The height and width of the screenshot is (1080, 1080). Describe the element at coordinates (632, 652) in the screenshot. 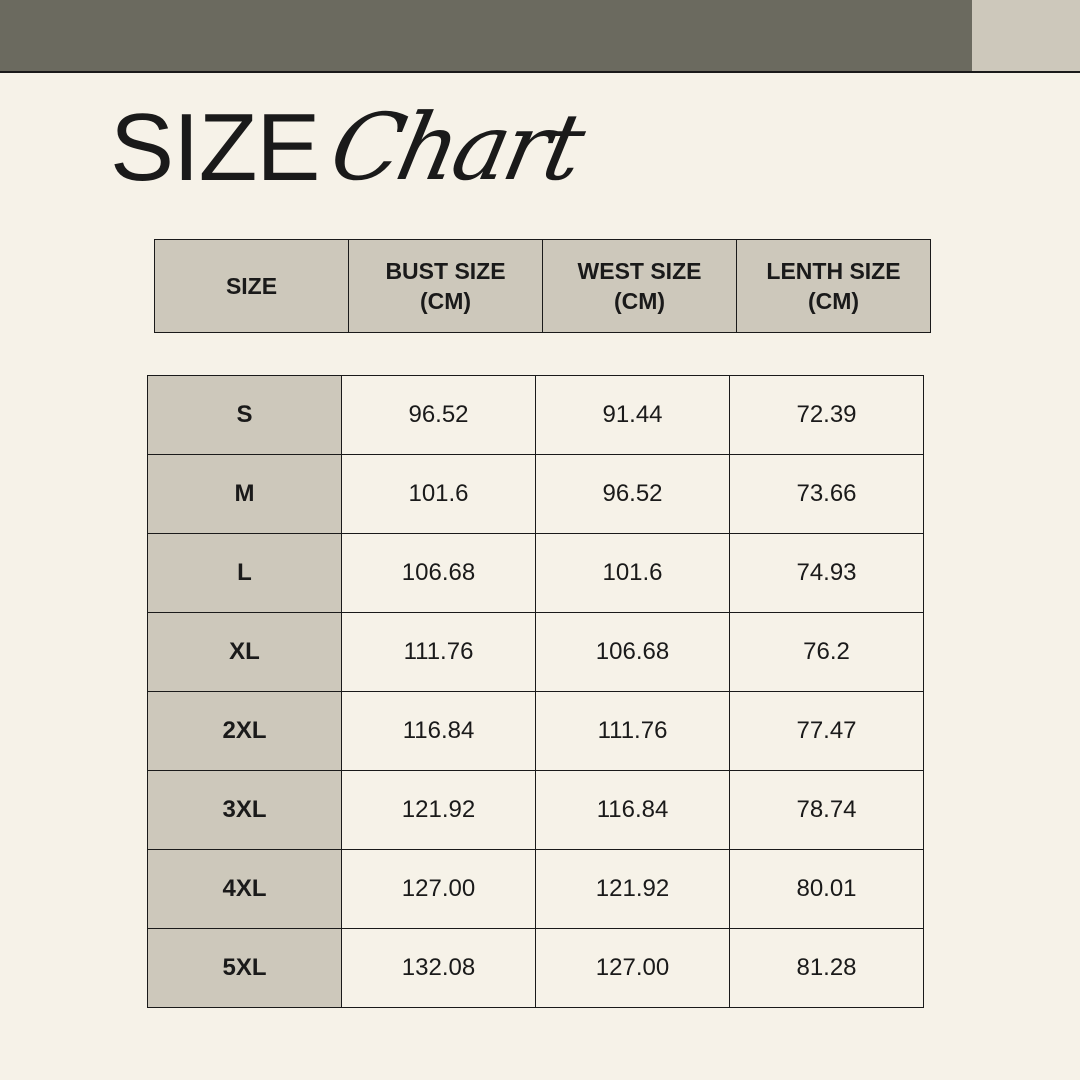

I see `cell-west-size: 106.68` at that location.